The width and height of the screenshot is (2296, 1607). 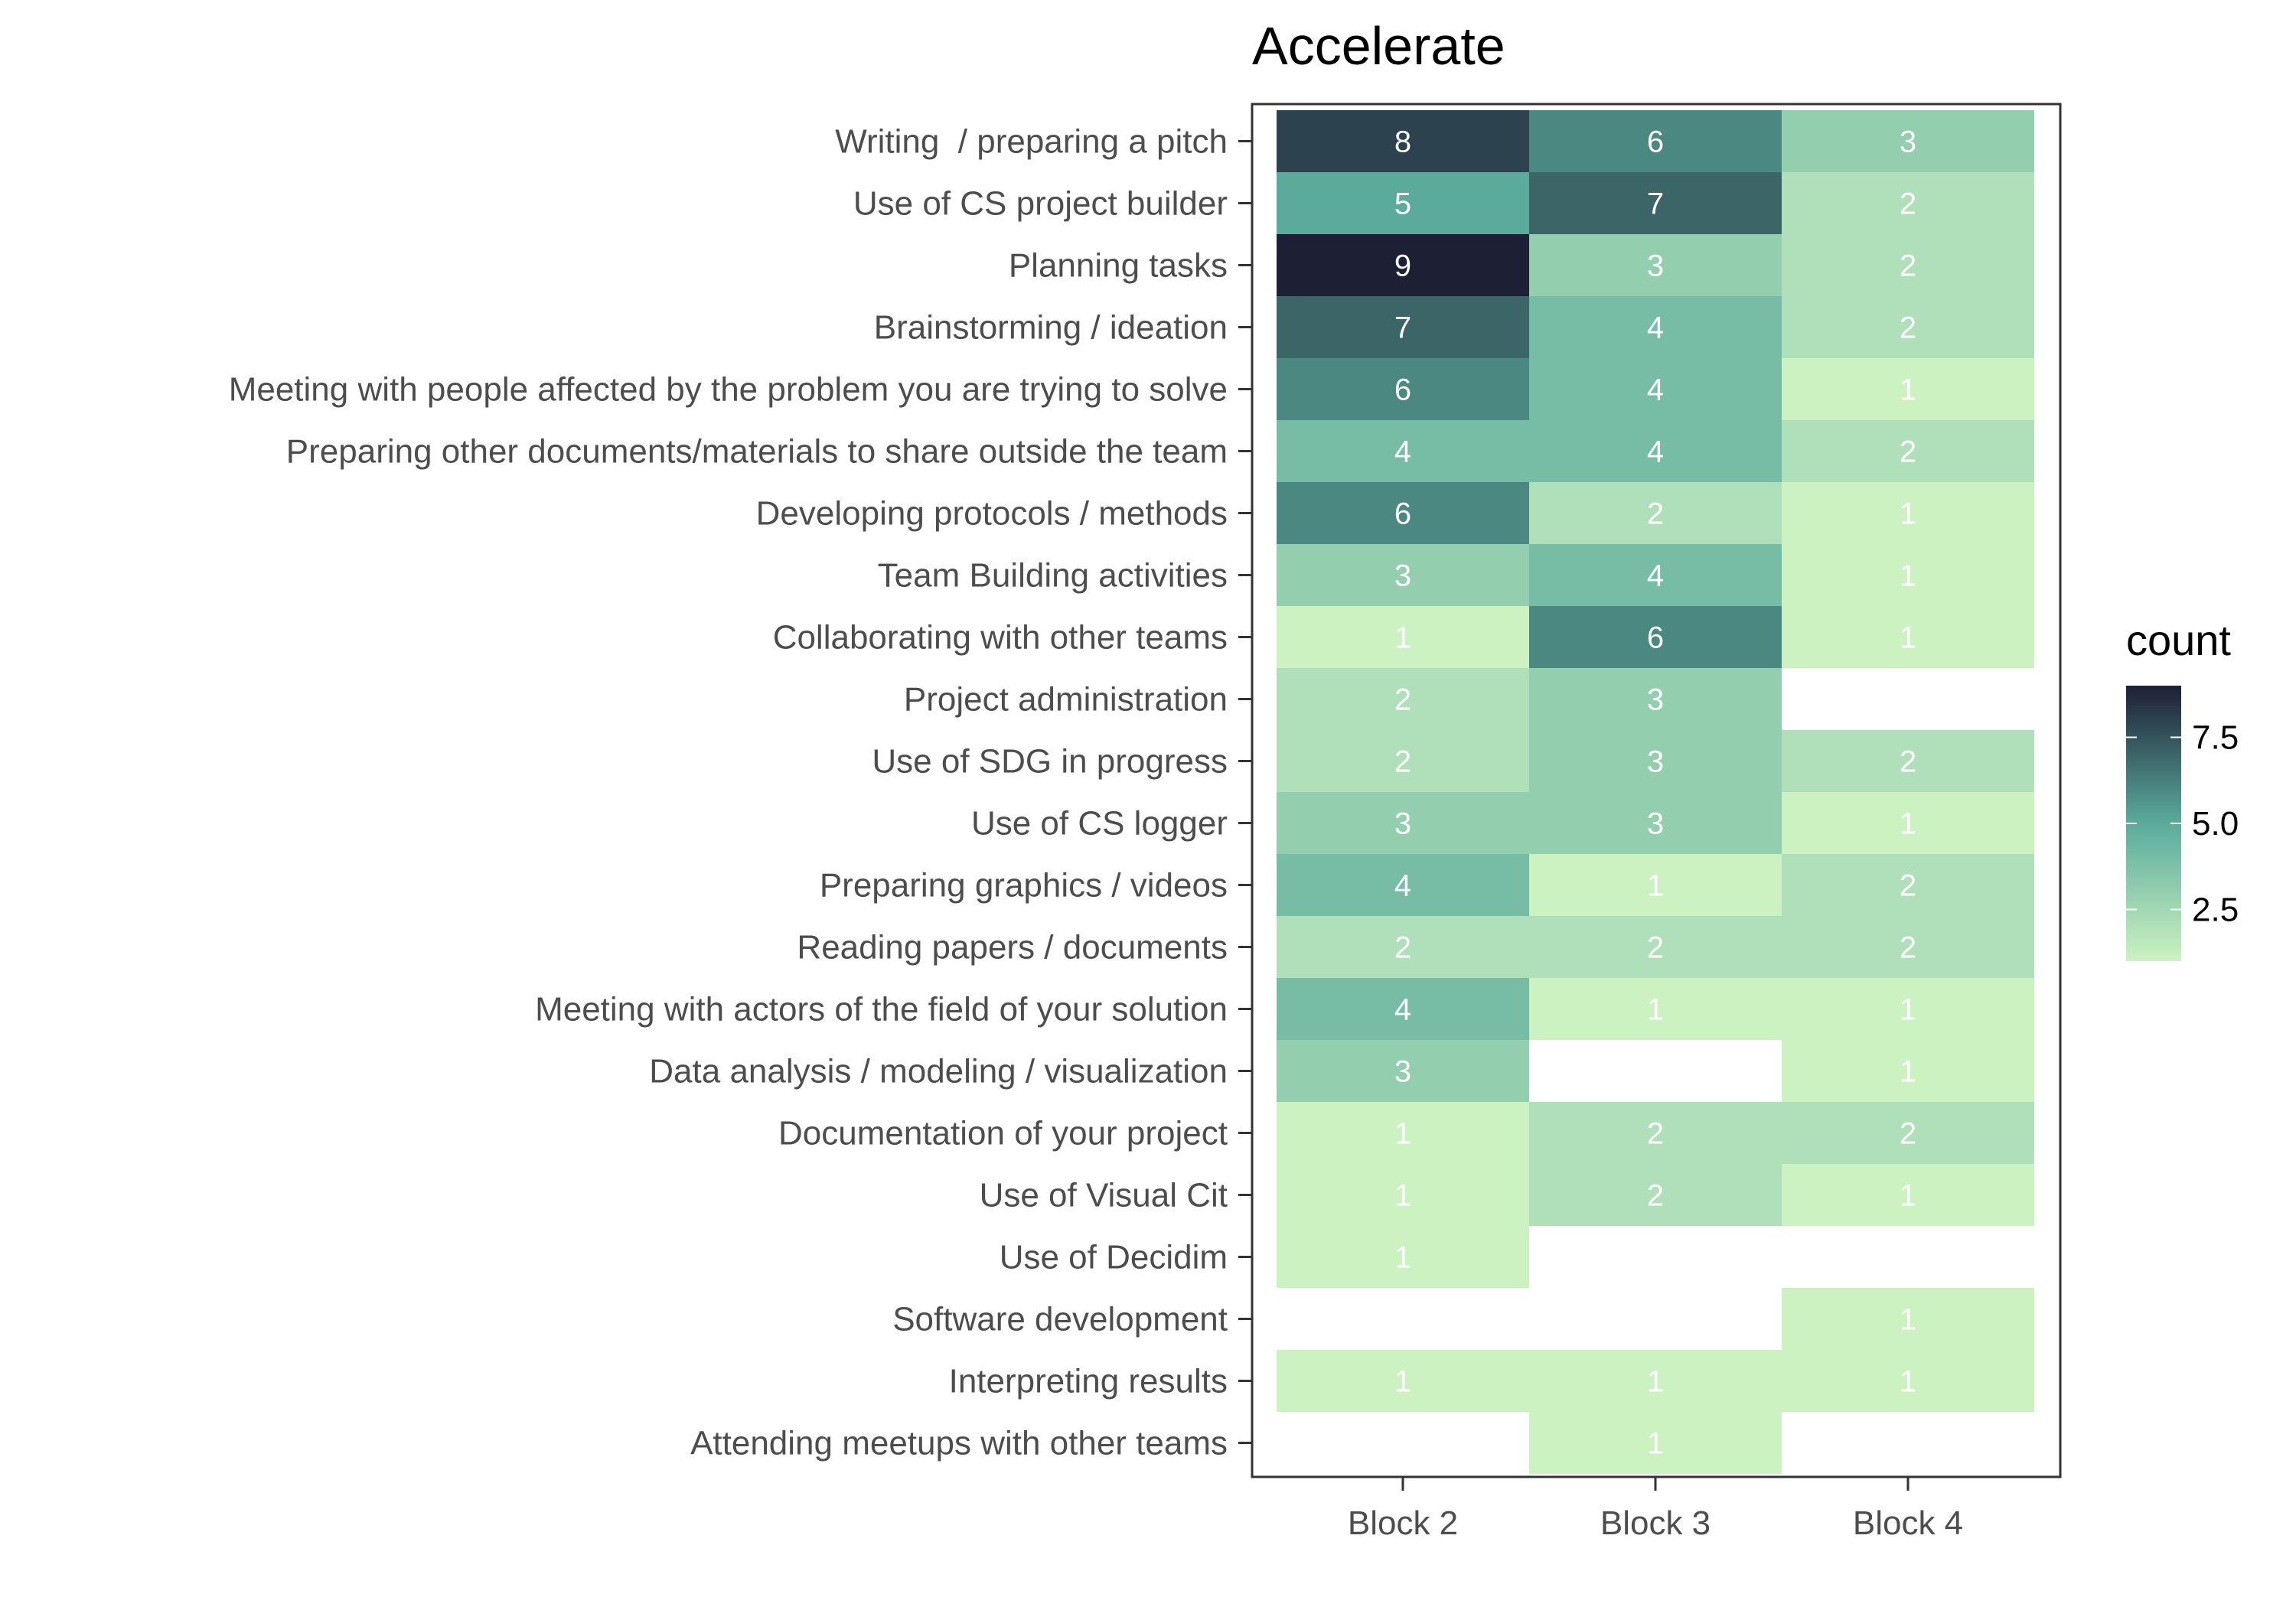 I want to click on cell-value-label: 8, so click(x=1402, y=142).